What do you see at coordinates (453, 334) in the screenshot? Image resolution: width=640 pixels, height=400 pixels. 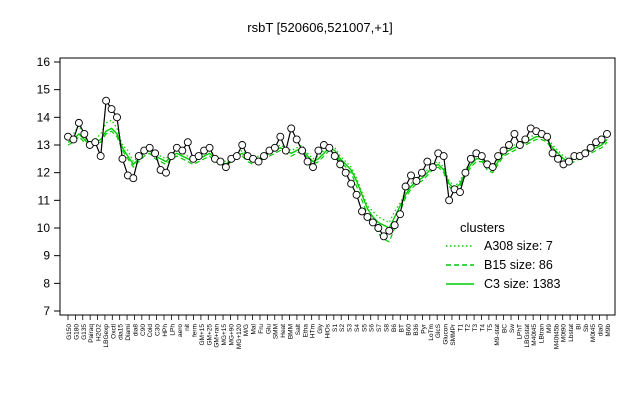 I see `x-tick-label: SMMPr` at bounding box center [453, 334].